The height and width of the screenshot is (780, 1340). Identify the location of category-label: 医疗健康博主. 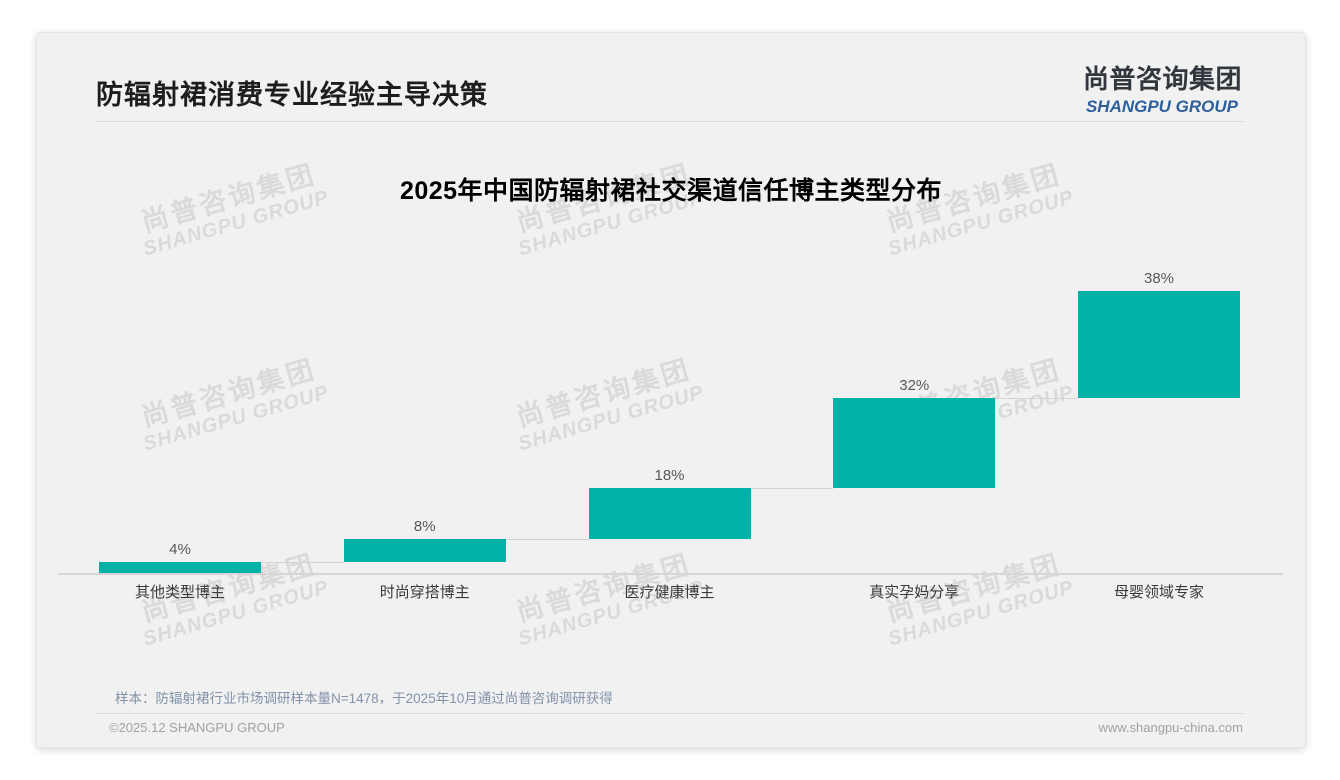
(669, 592).